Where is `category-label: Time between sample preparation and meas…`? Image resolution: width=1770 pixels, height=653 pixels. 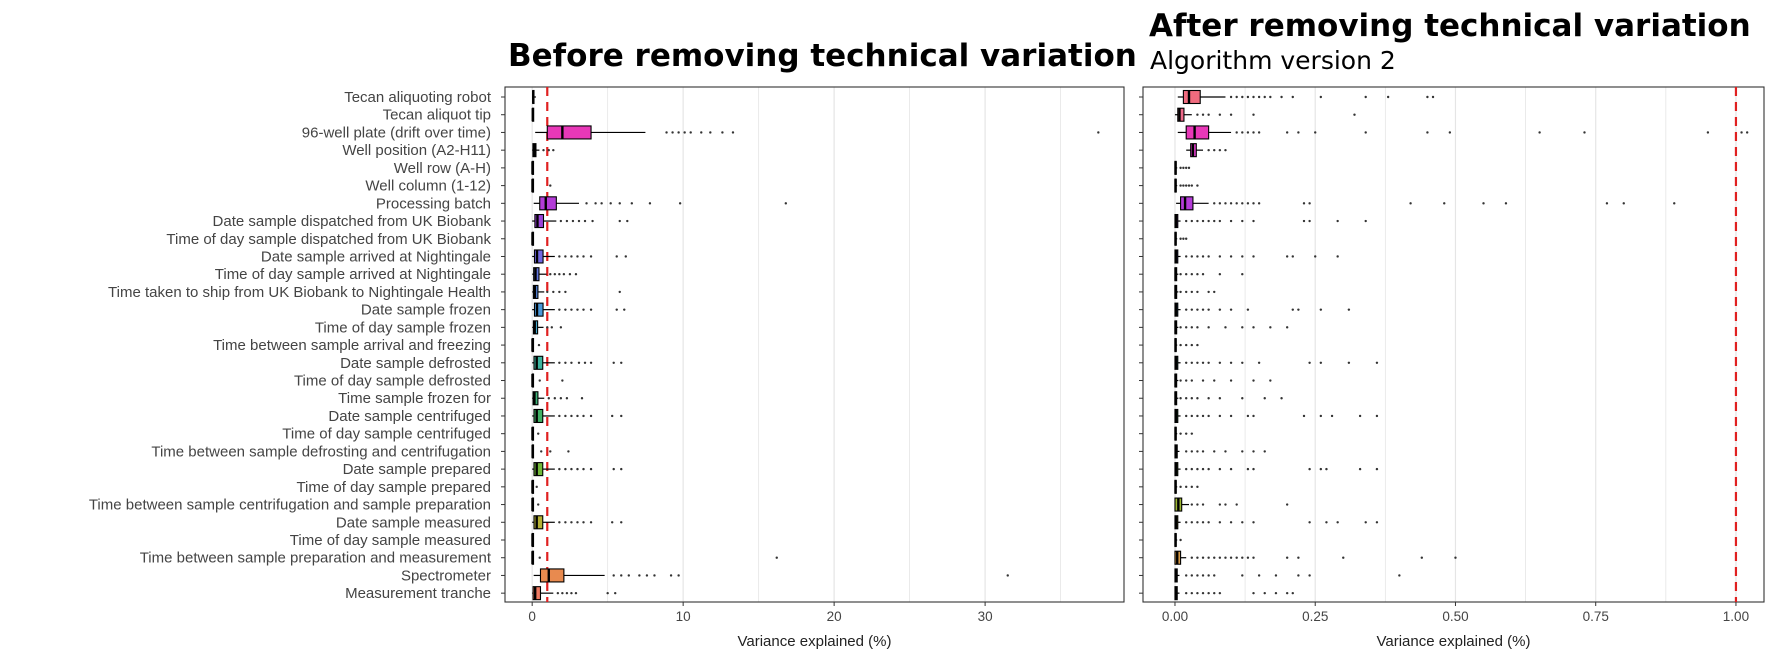
category-label: Time between sample preparation and meas… is located at coordinates (316, 558).